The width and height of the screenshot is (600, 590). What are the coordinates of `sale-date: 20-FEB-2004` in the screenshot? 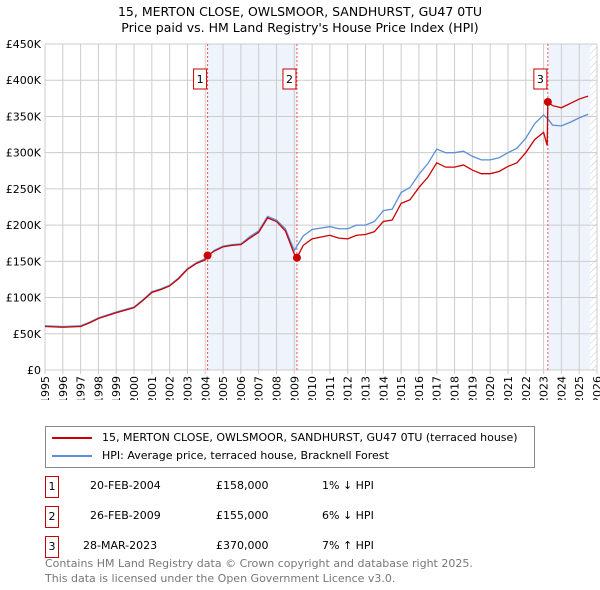 It's located at (125, 485).